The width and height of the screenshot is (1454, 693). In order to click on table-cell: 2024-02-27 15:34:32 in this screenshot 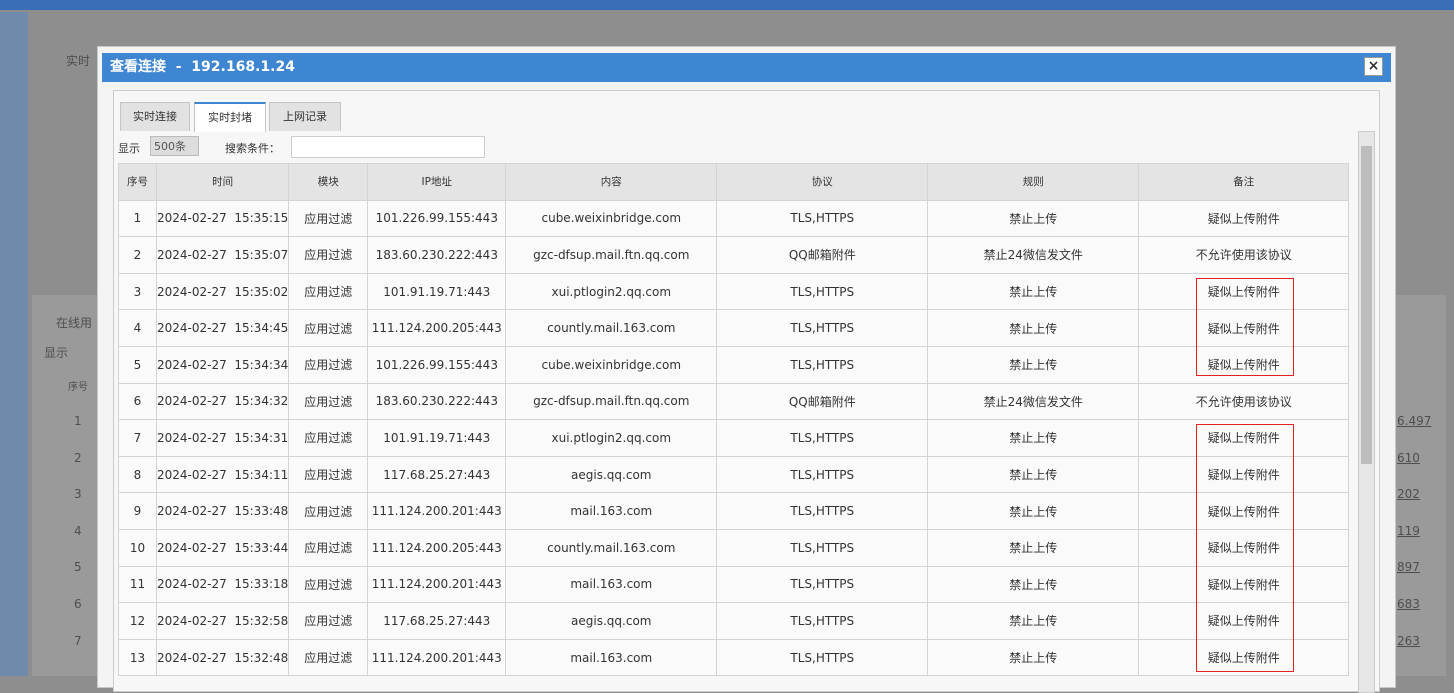, I will do `click(222, 401)`.